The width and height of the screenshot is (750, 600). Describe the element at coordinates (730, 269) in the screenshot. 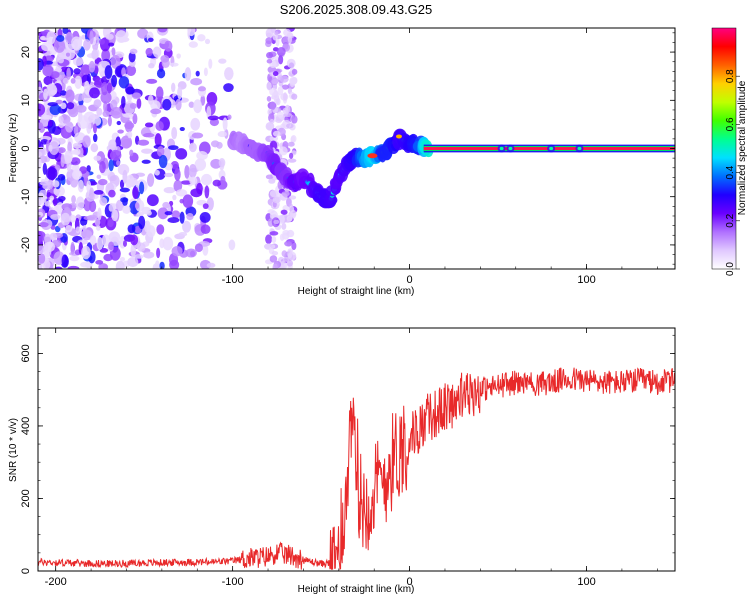

I see `colorbar-tick-label: 0.0` at that location.